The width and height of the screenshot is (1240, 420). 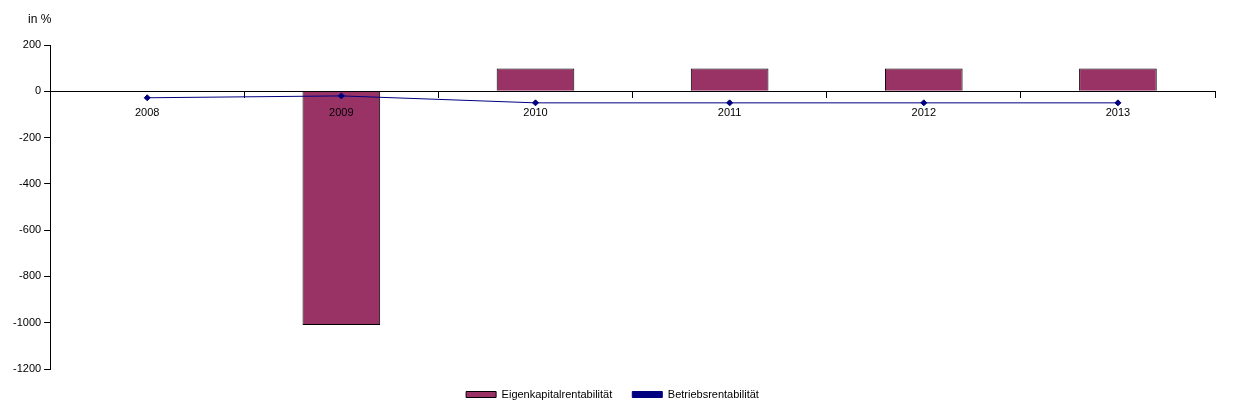 What do you see at coordinates (535, 111) in the screenshot?
I see `x-tick-label: 2010` at bounding box center [535, 111].